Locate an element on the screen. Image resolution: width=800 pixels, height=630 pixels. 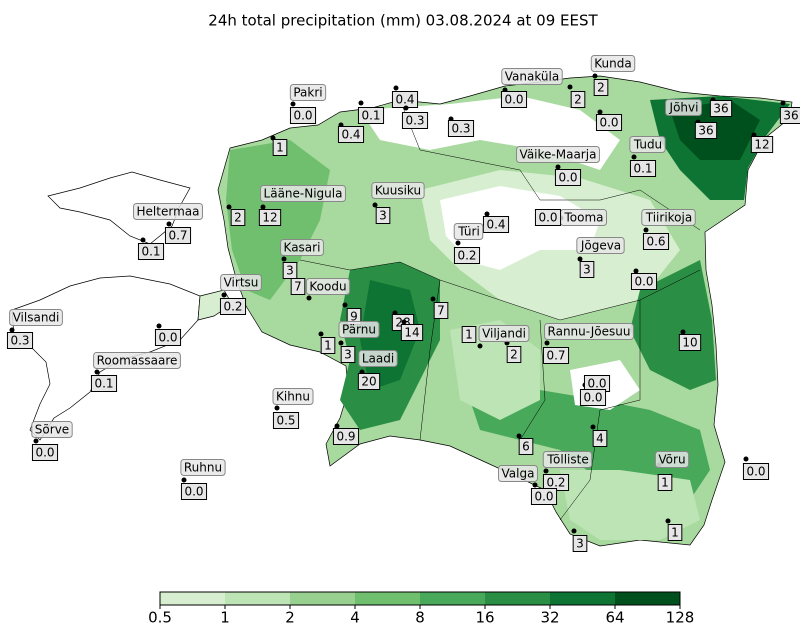
station-name: Rannu-Jõesuu is located at coordinates (589, 332).